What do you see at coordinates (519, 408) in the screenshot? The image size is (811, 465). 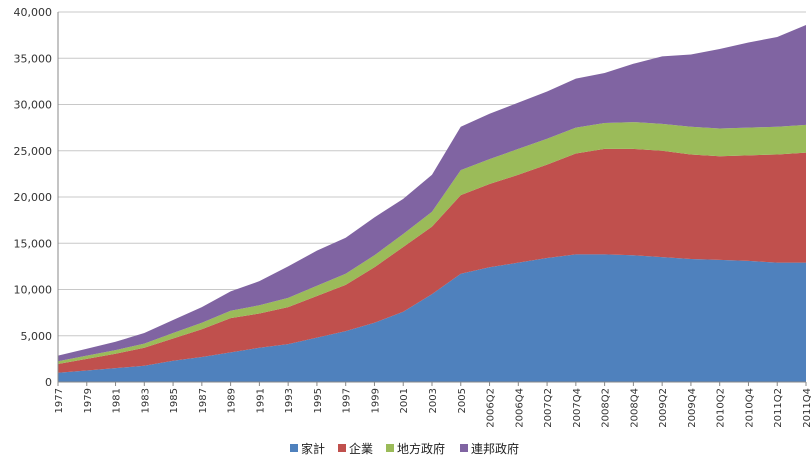 I see `x-tick-label-16: 2006Q4` at bounding box center [519, 408].